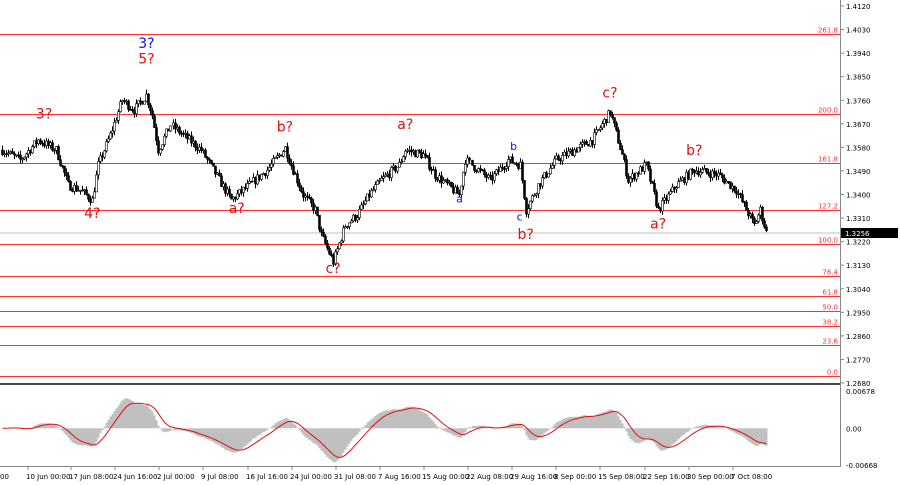 The height and width of the screenshot is (485, 900). What do you see at coordinates (860, 392) in the screenshot?
I see `oscillator-tick-label: 0.00678` at bounding box center [860, 392].